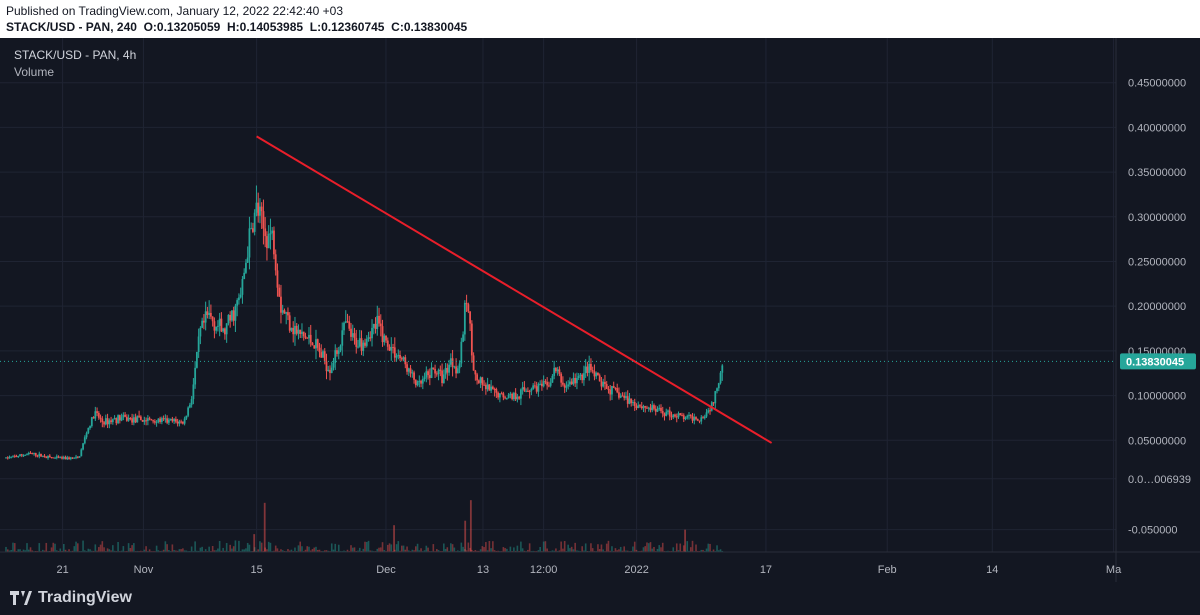  What do you see at coordinates (85, 597) in the screenshot?
I see `brand-name: TradingView` at bounding box center [85, 597].